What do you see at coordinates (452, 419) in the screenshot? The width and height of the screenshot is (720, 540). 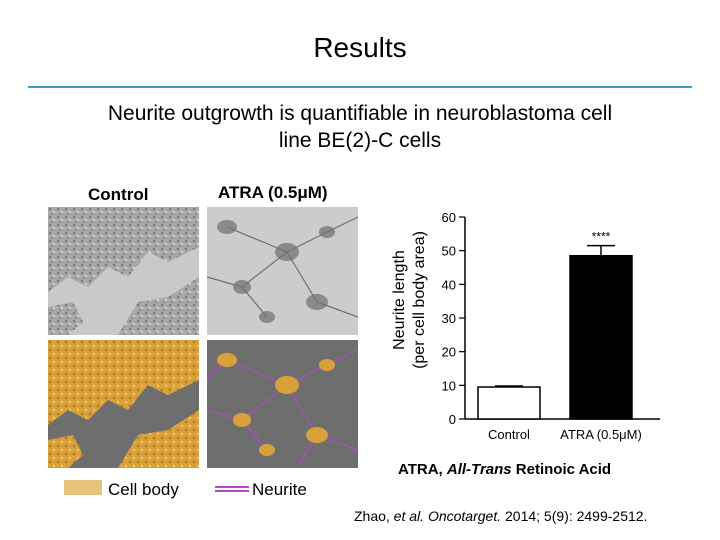 I see `y-tick-label: 0` at bounding box center [452, 419].